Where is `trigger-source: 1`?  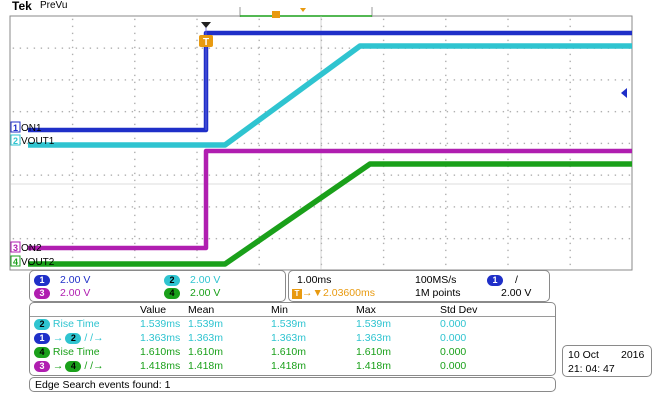
trigger-source: 1 is located at coordinates (495, 280).